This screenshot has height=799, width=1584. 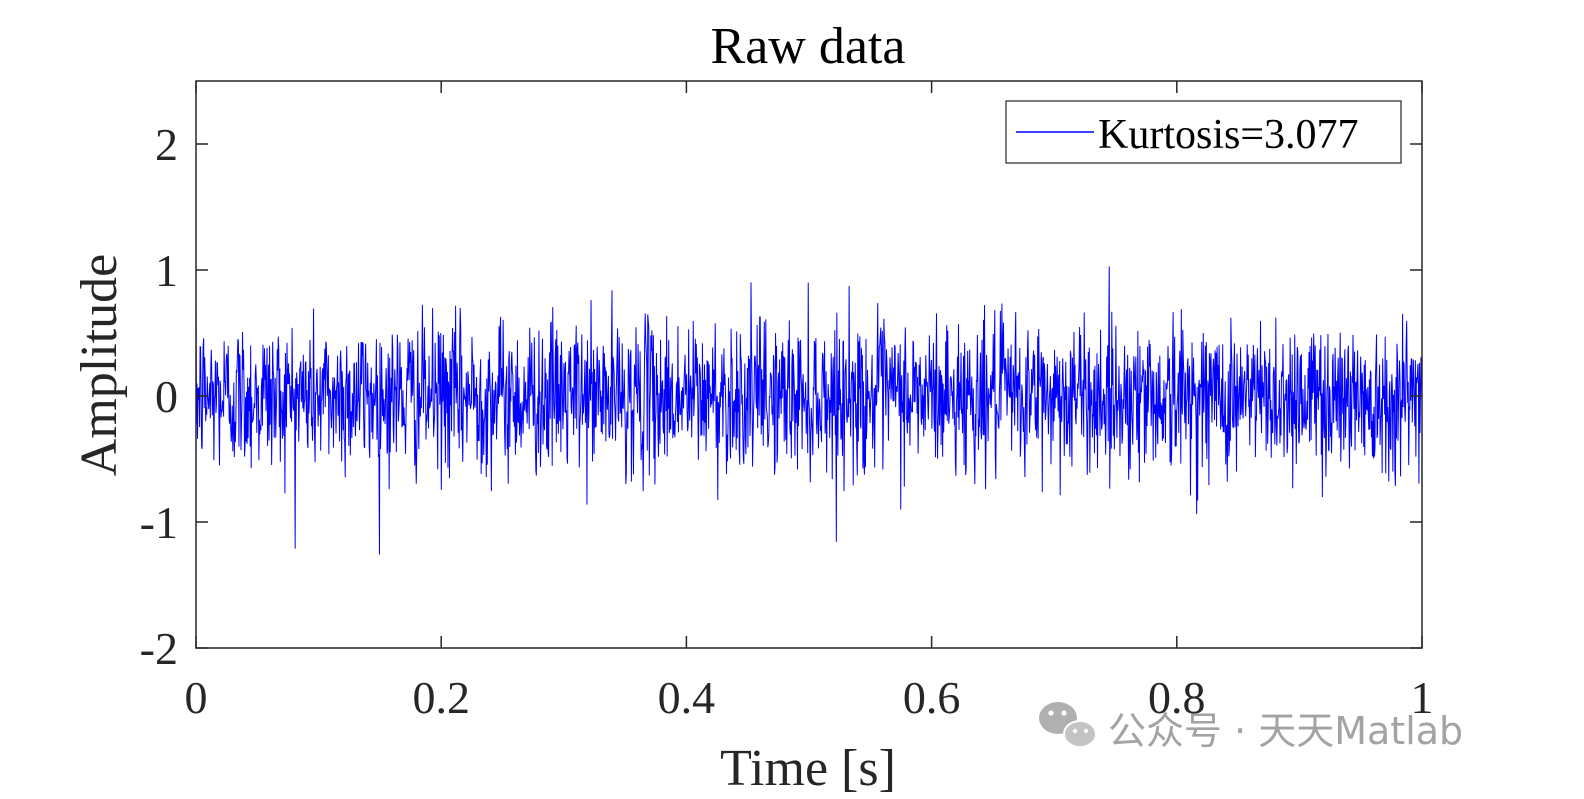 What do you see at coordinates (99, 365) in the screenshot?
I see `y-axis-label: Amplitude` at bounding box center [99, 365].